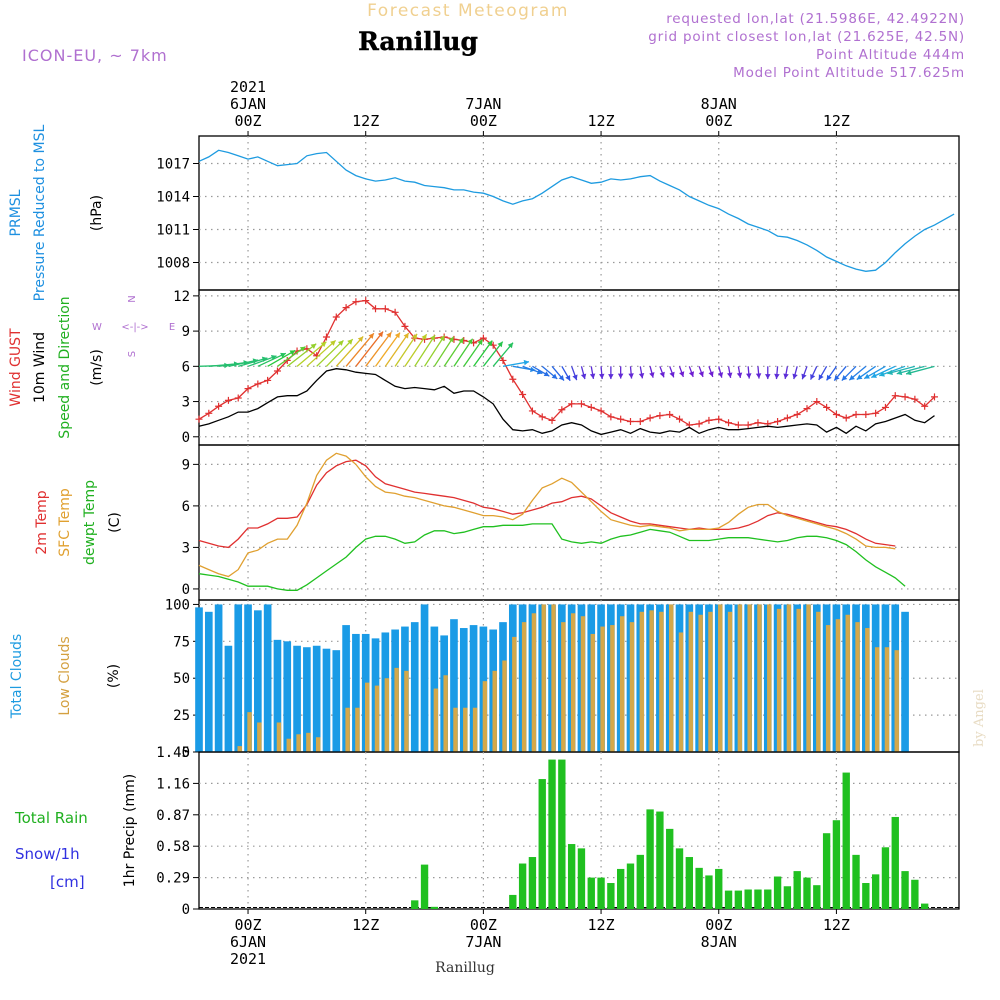 This screenshot has height=1000, width=1000. I want to click on series-line-10m-wind, so click(566, 402).